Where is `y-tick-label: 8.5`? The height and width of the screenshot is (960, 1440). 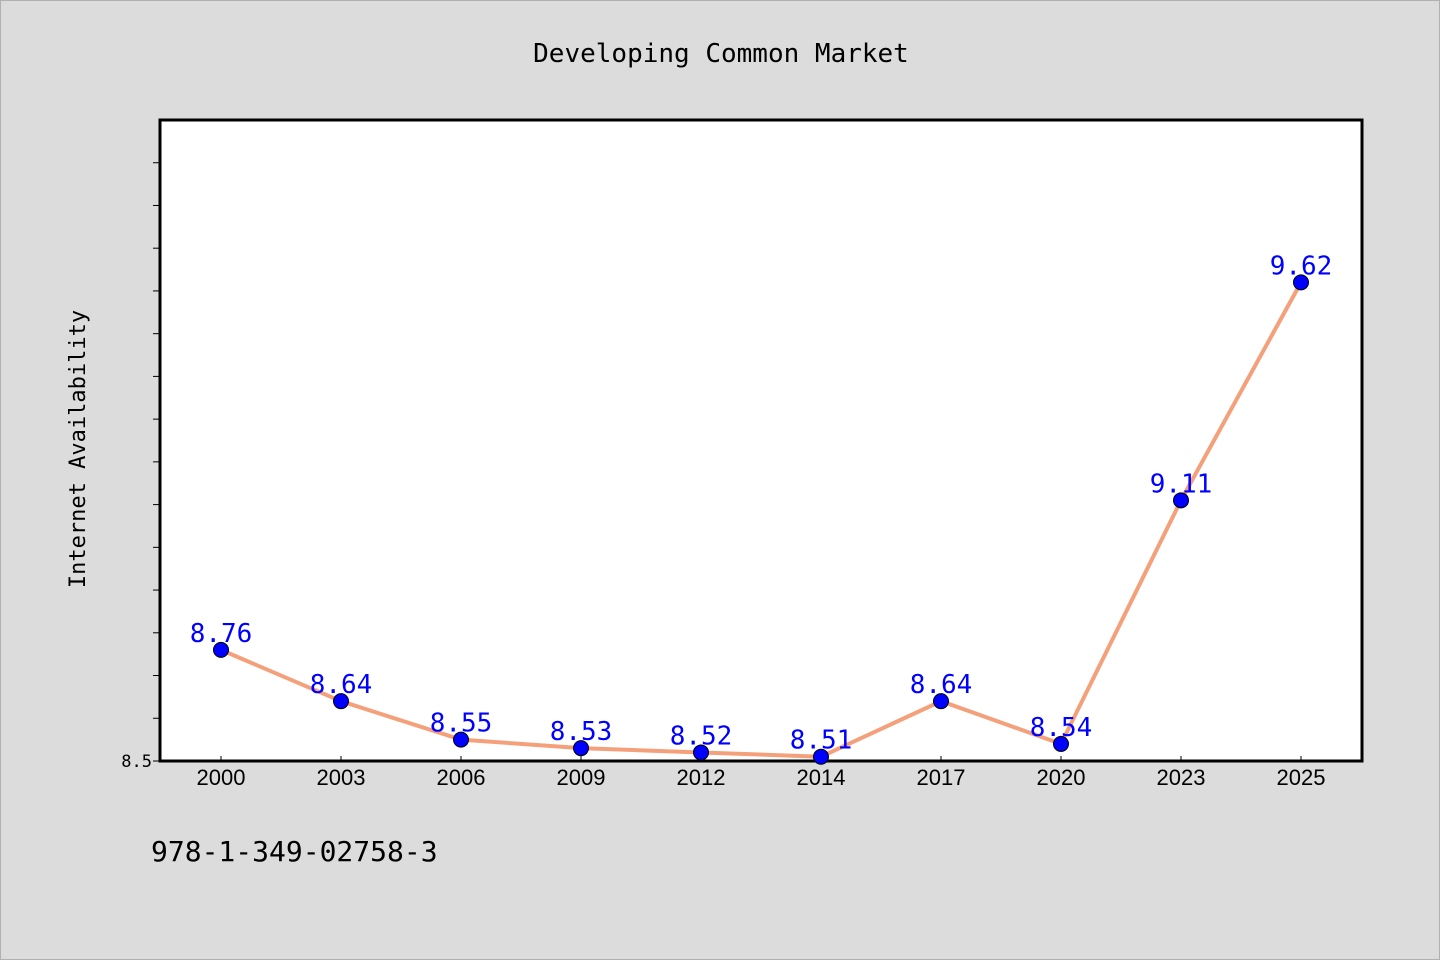 y-tick-label: 8.5 is located at coordinates (136, 762).